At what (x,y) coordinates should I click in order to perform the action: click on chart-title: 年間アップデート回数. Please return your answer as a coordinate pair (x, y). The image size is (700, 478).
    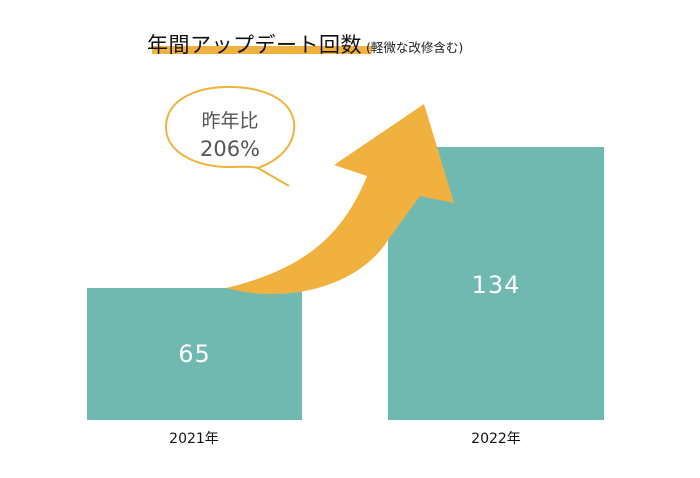
    Looking at the image, I should click on (254, 45).